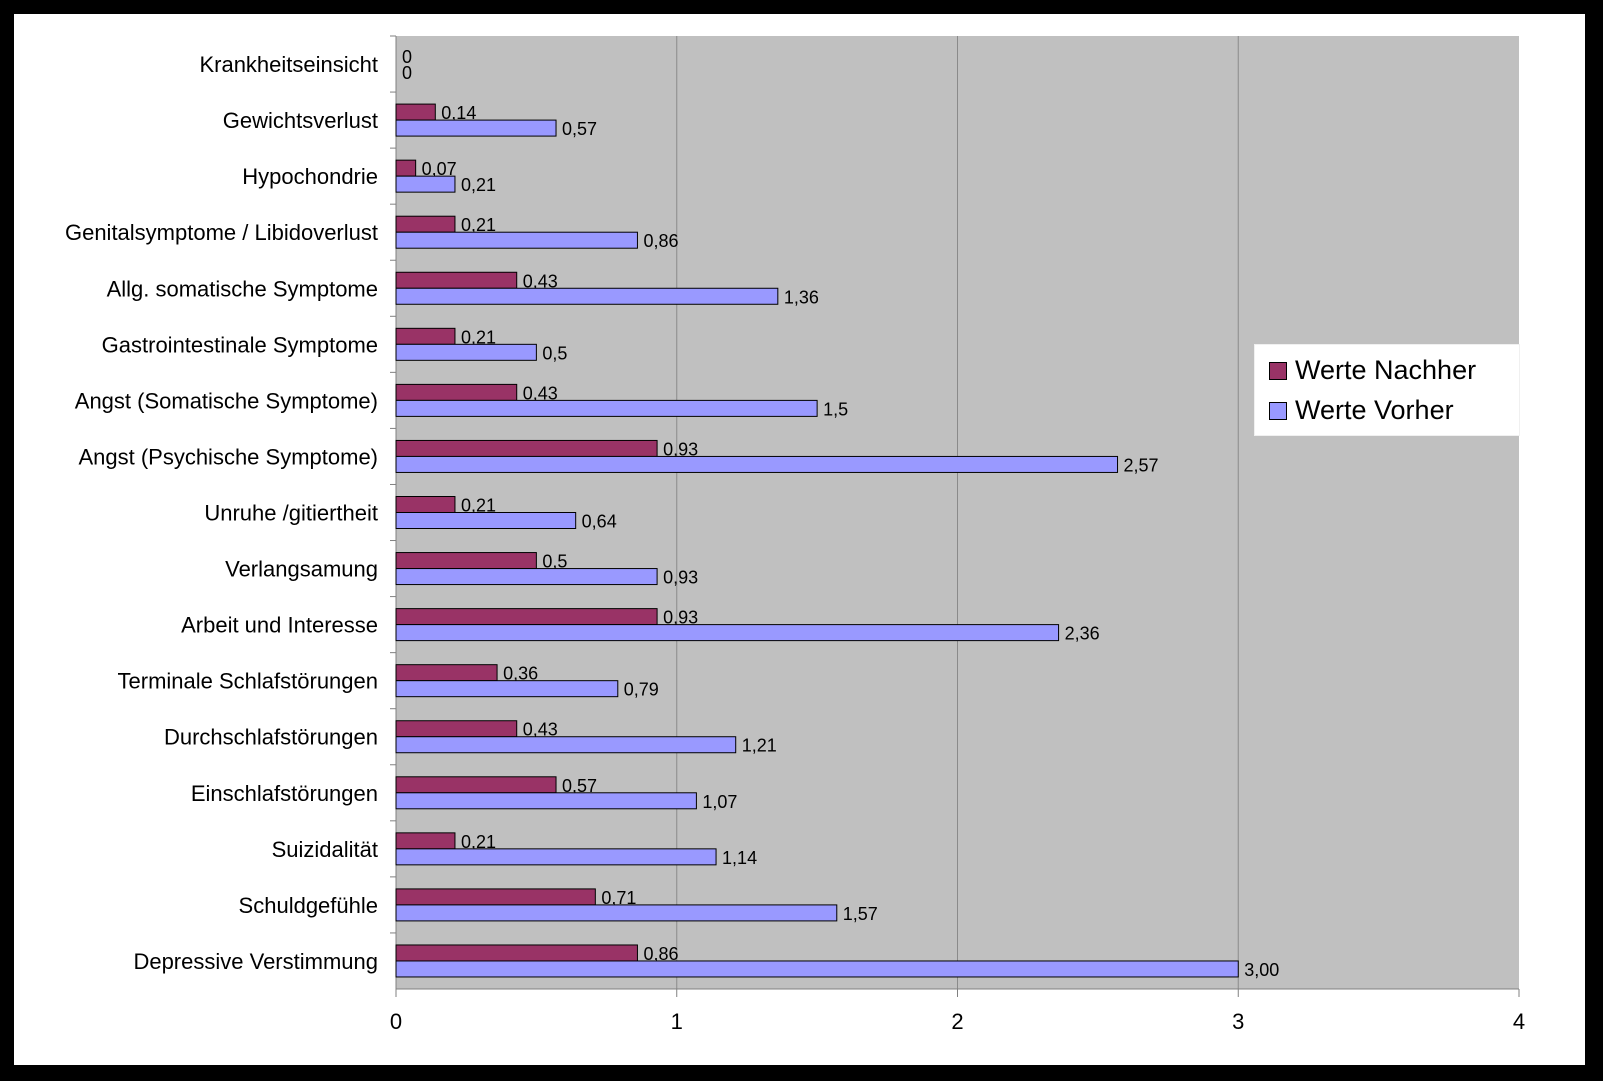  What do you see at coordinates (719, 802) in the screenshot?
I see `data-label: 1,07` at bounding box center [719, 802].